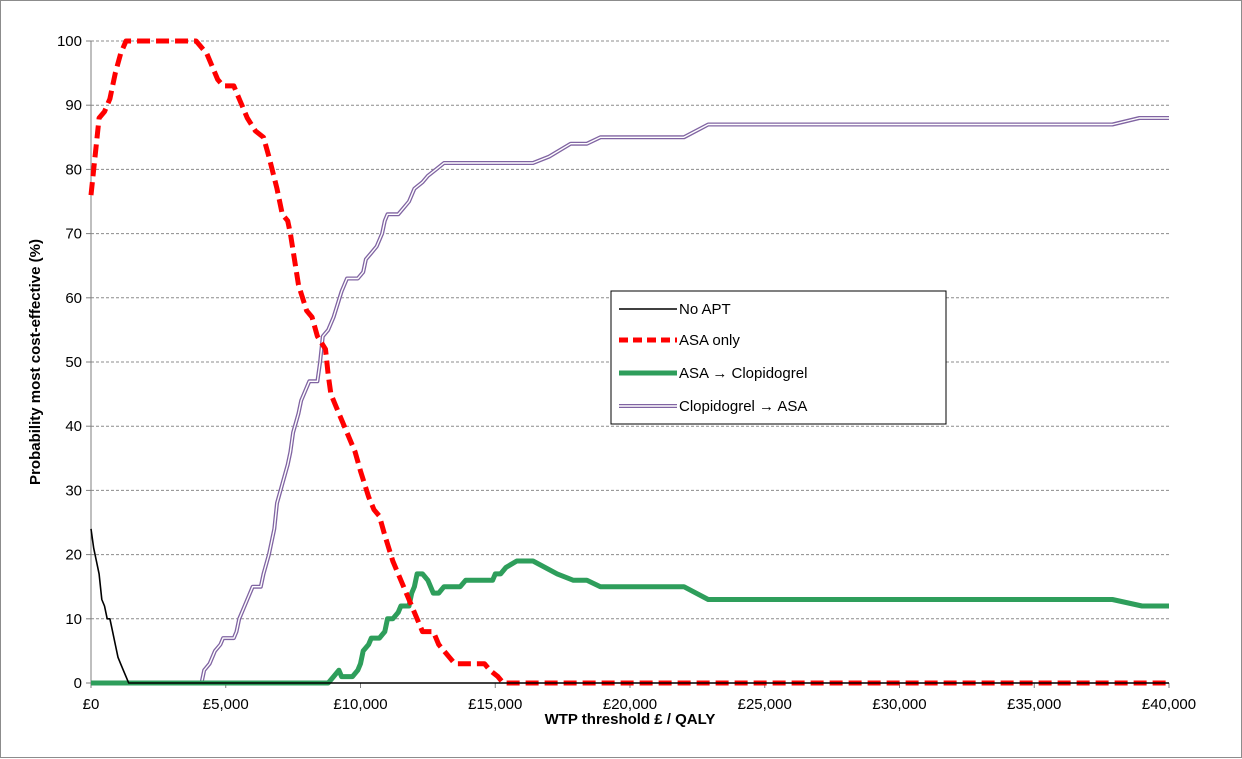 The width and height of the screenshot is (1242, 759). Describe the element at coordinates (73, 234) in the screenshot. I see `y-tick-label: 70` at that location.